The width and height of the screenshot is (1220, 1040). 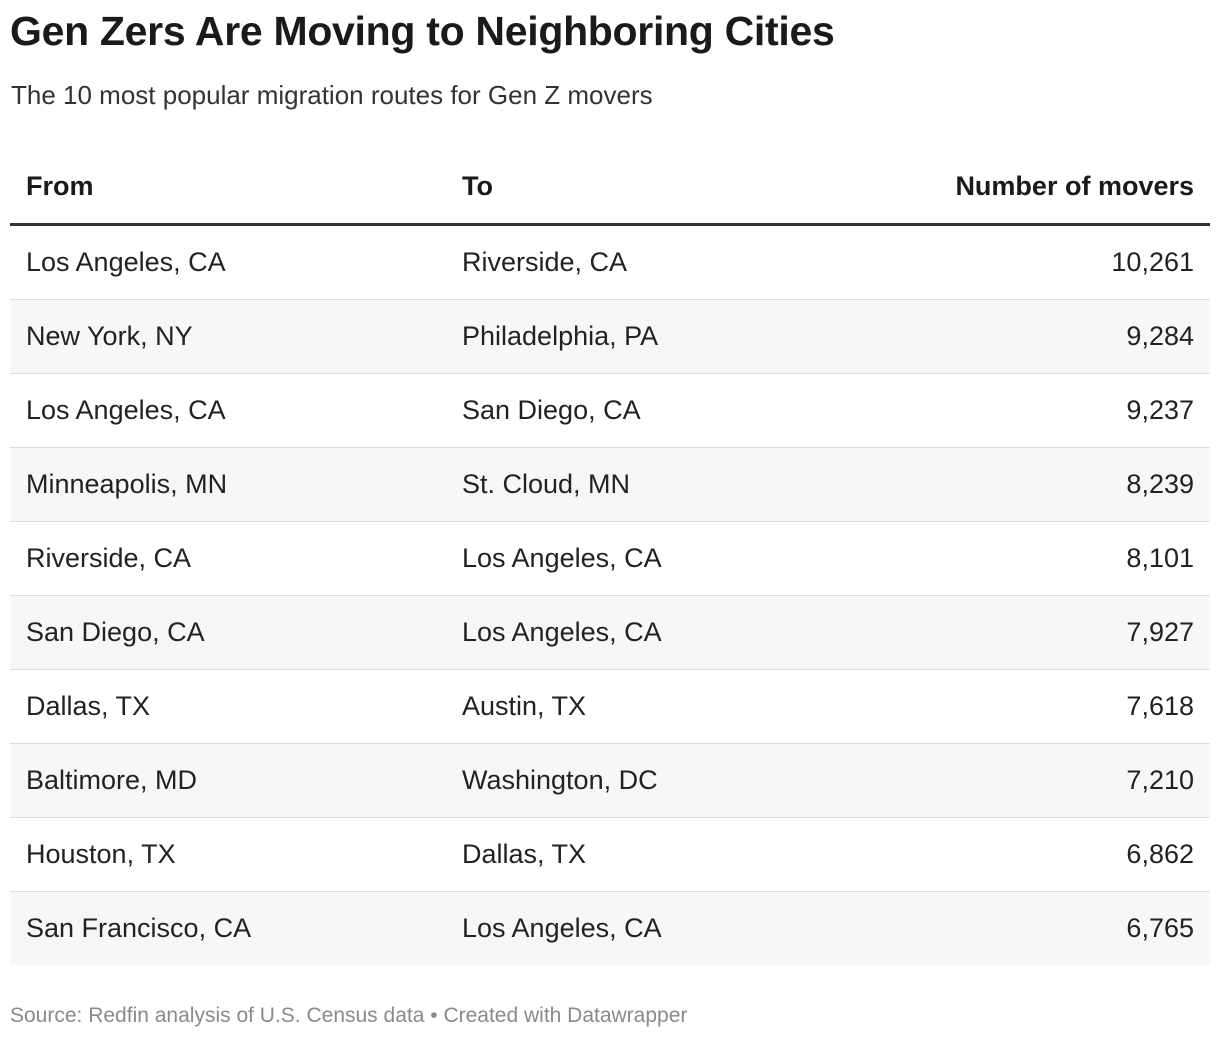 I want to click on table-row: Minneapolis, MN St. Cloud, MN 8,239, so click(x=610, y=484).